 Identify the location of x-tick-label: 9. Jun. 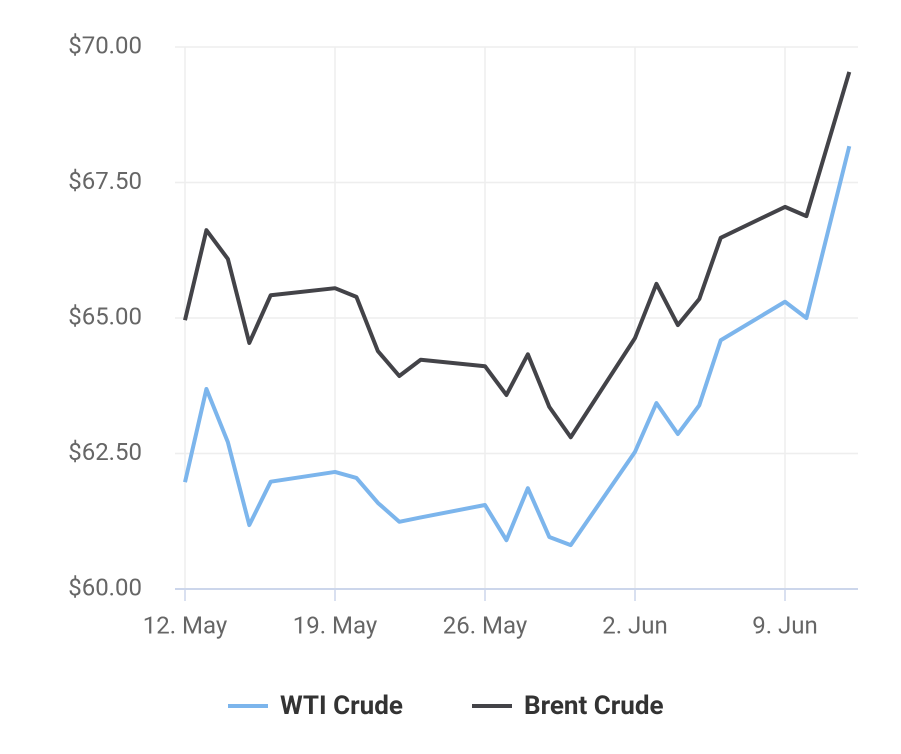
(785, 625).